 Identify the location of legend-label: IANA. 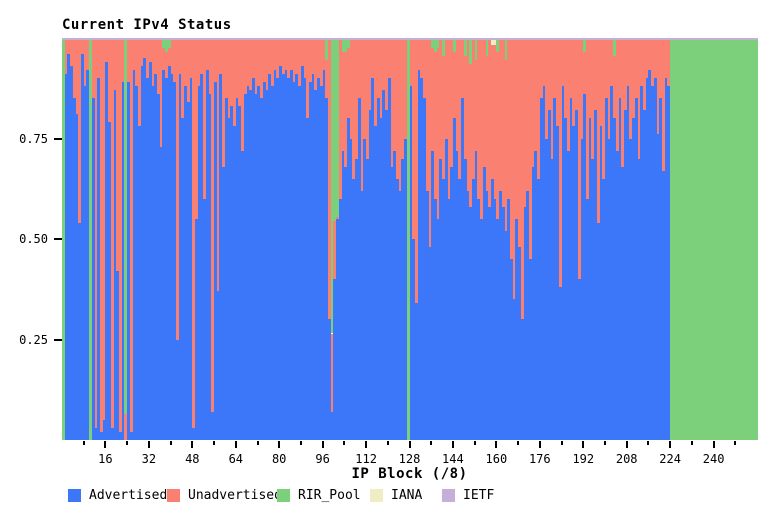
(407, 495).